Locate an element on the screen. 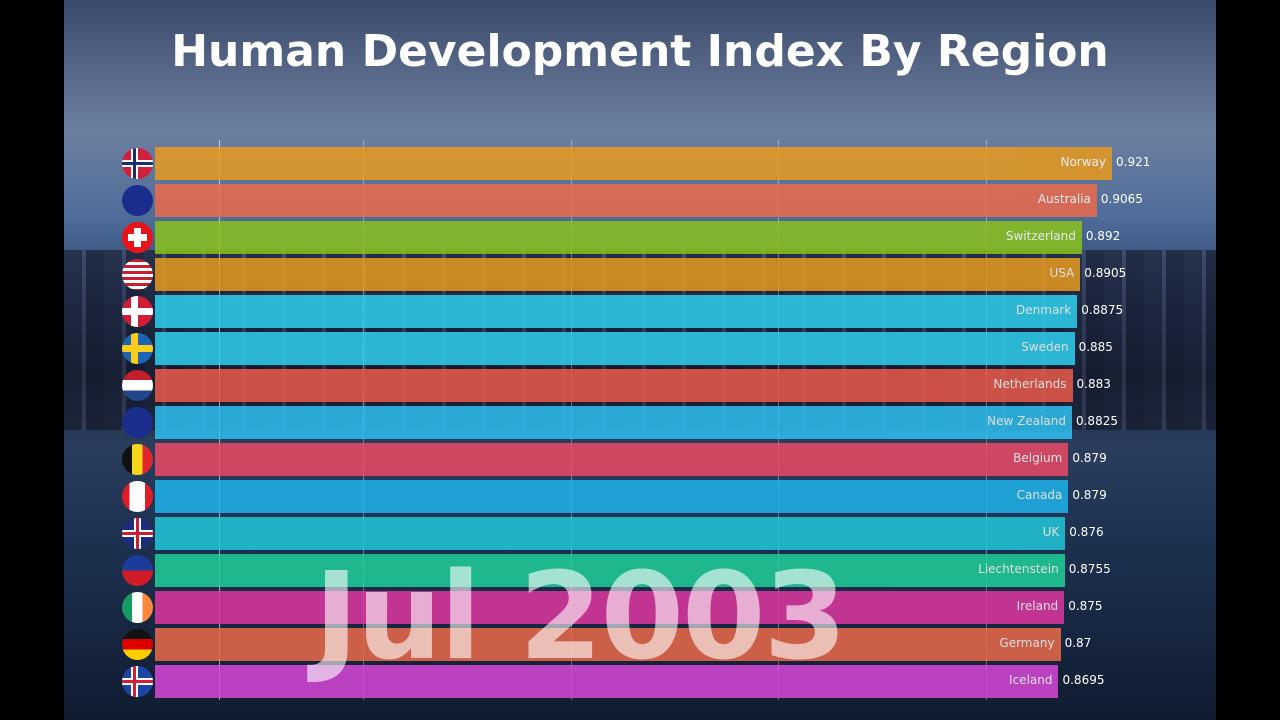 The width and height of the screenshot is (1280, 720). bar-iceland: Iceland is located at coordinates (607, 681).